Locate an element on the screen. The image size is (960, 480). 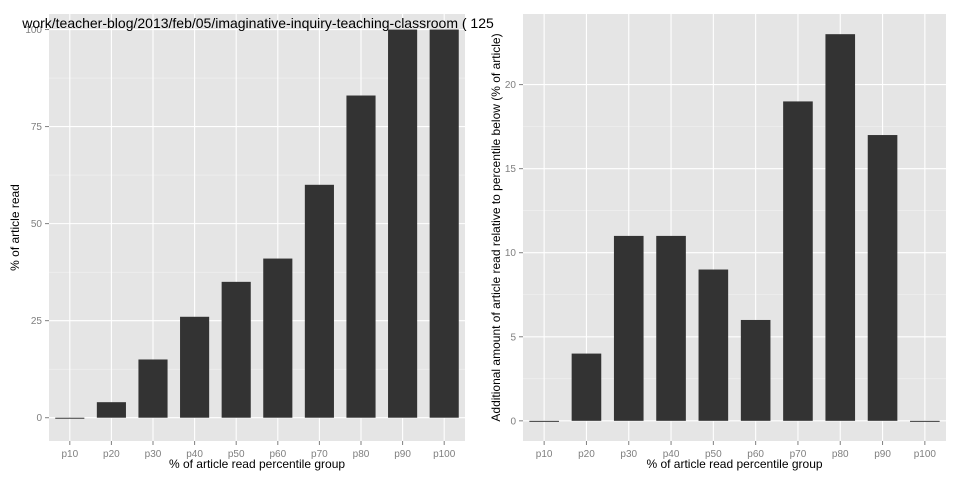
y-axis-ticks: 0 25 50 75 100 is located at coordinates (37, 224).